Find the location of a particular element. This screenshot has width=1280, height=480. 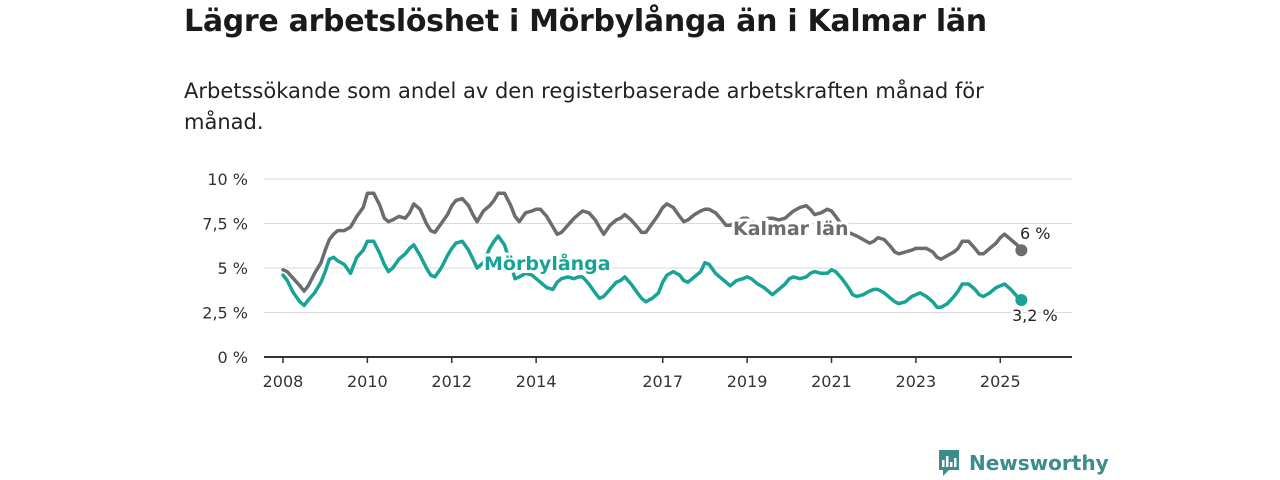

x-tick-label: 2025 is located at coordinates (1000, 381).